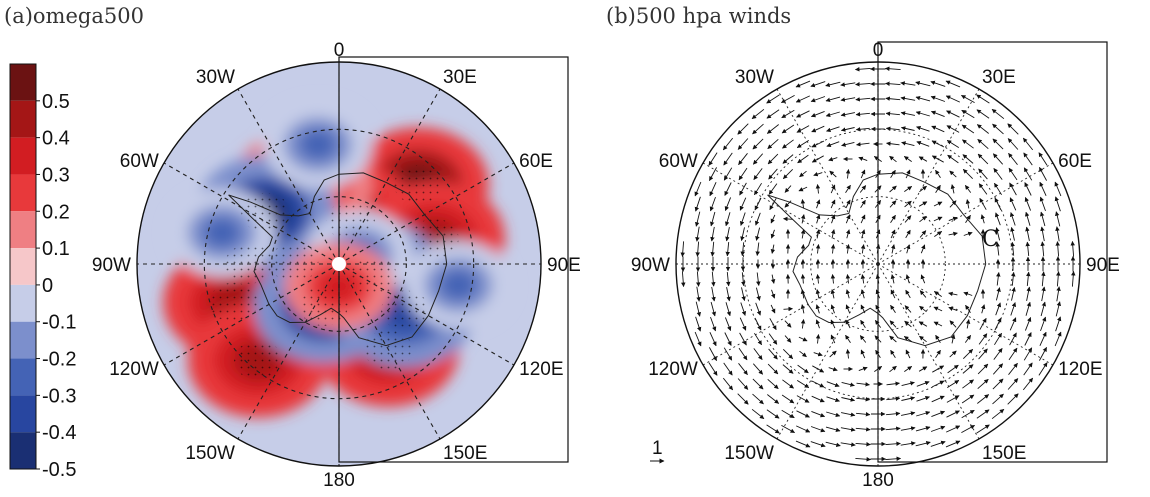 The width and height of the screenshot is (1150, 497). Describe the element at coordinates (699, 16) in the screenshot. I see `panel-b-title: (b)500 hpa winds` at that location.